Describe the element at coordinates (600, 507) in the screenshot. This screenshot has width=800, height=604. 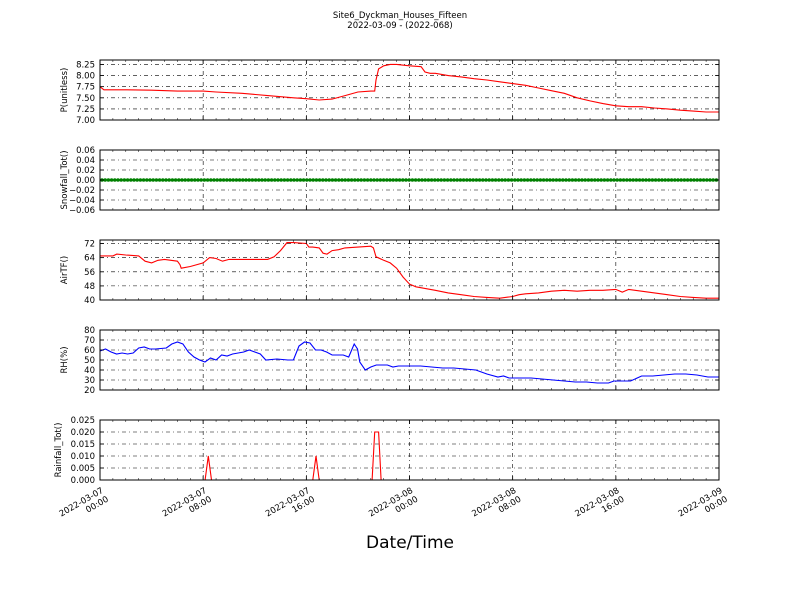
I see `x-tick-label: 2022-03-0816:00` at that location.